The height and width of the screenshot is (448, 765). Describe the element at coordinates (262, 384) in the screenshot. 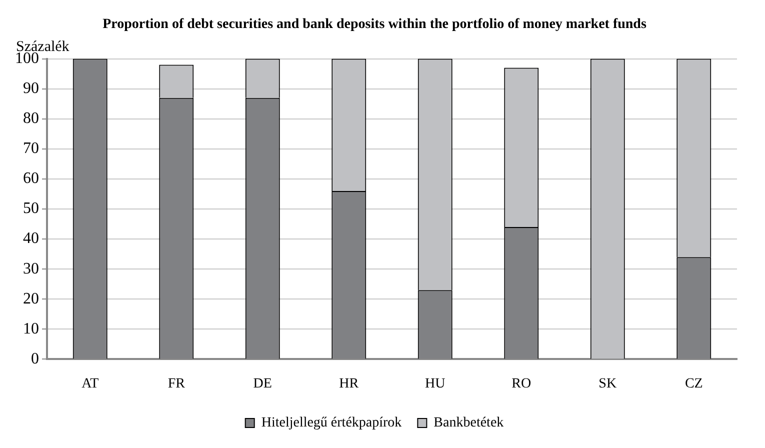

I see `x-tick-label: DE` at that location.